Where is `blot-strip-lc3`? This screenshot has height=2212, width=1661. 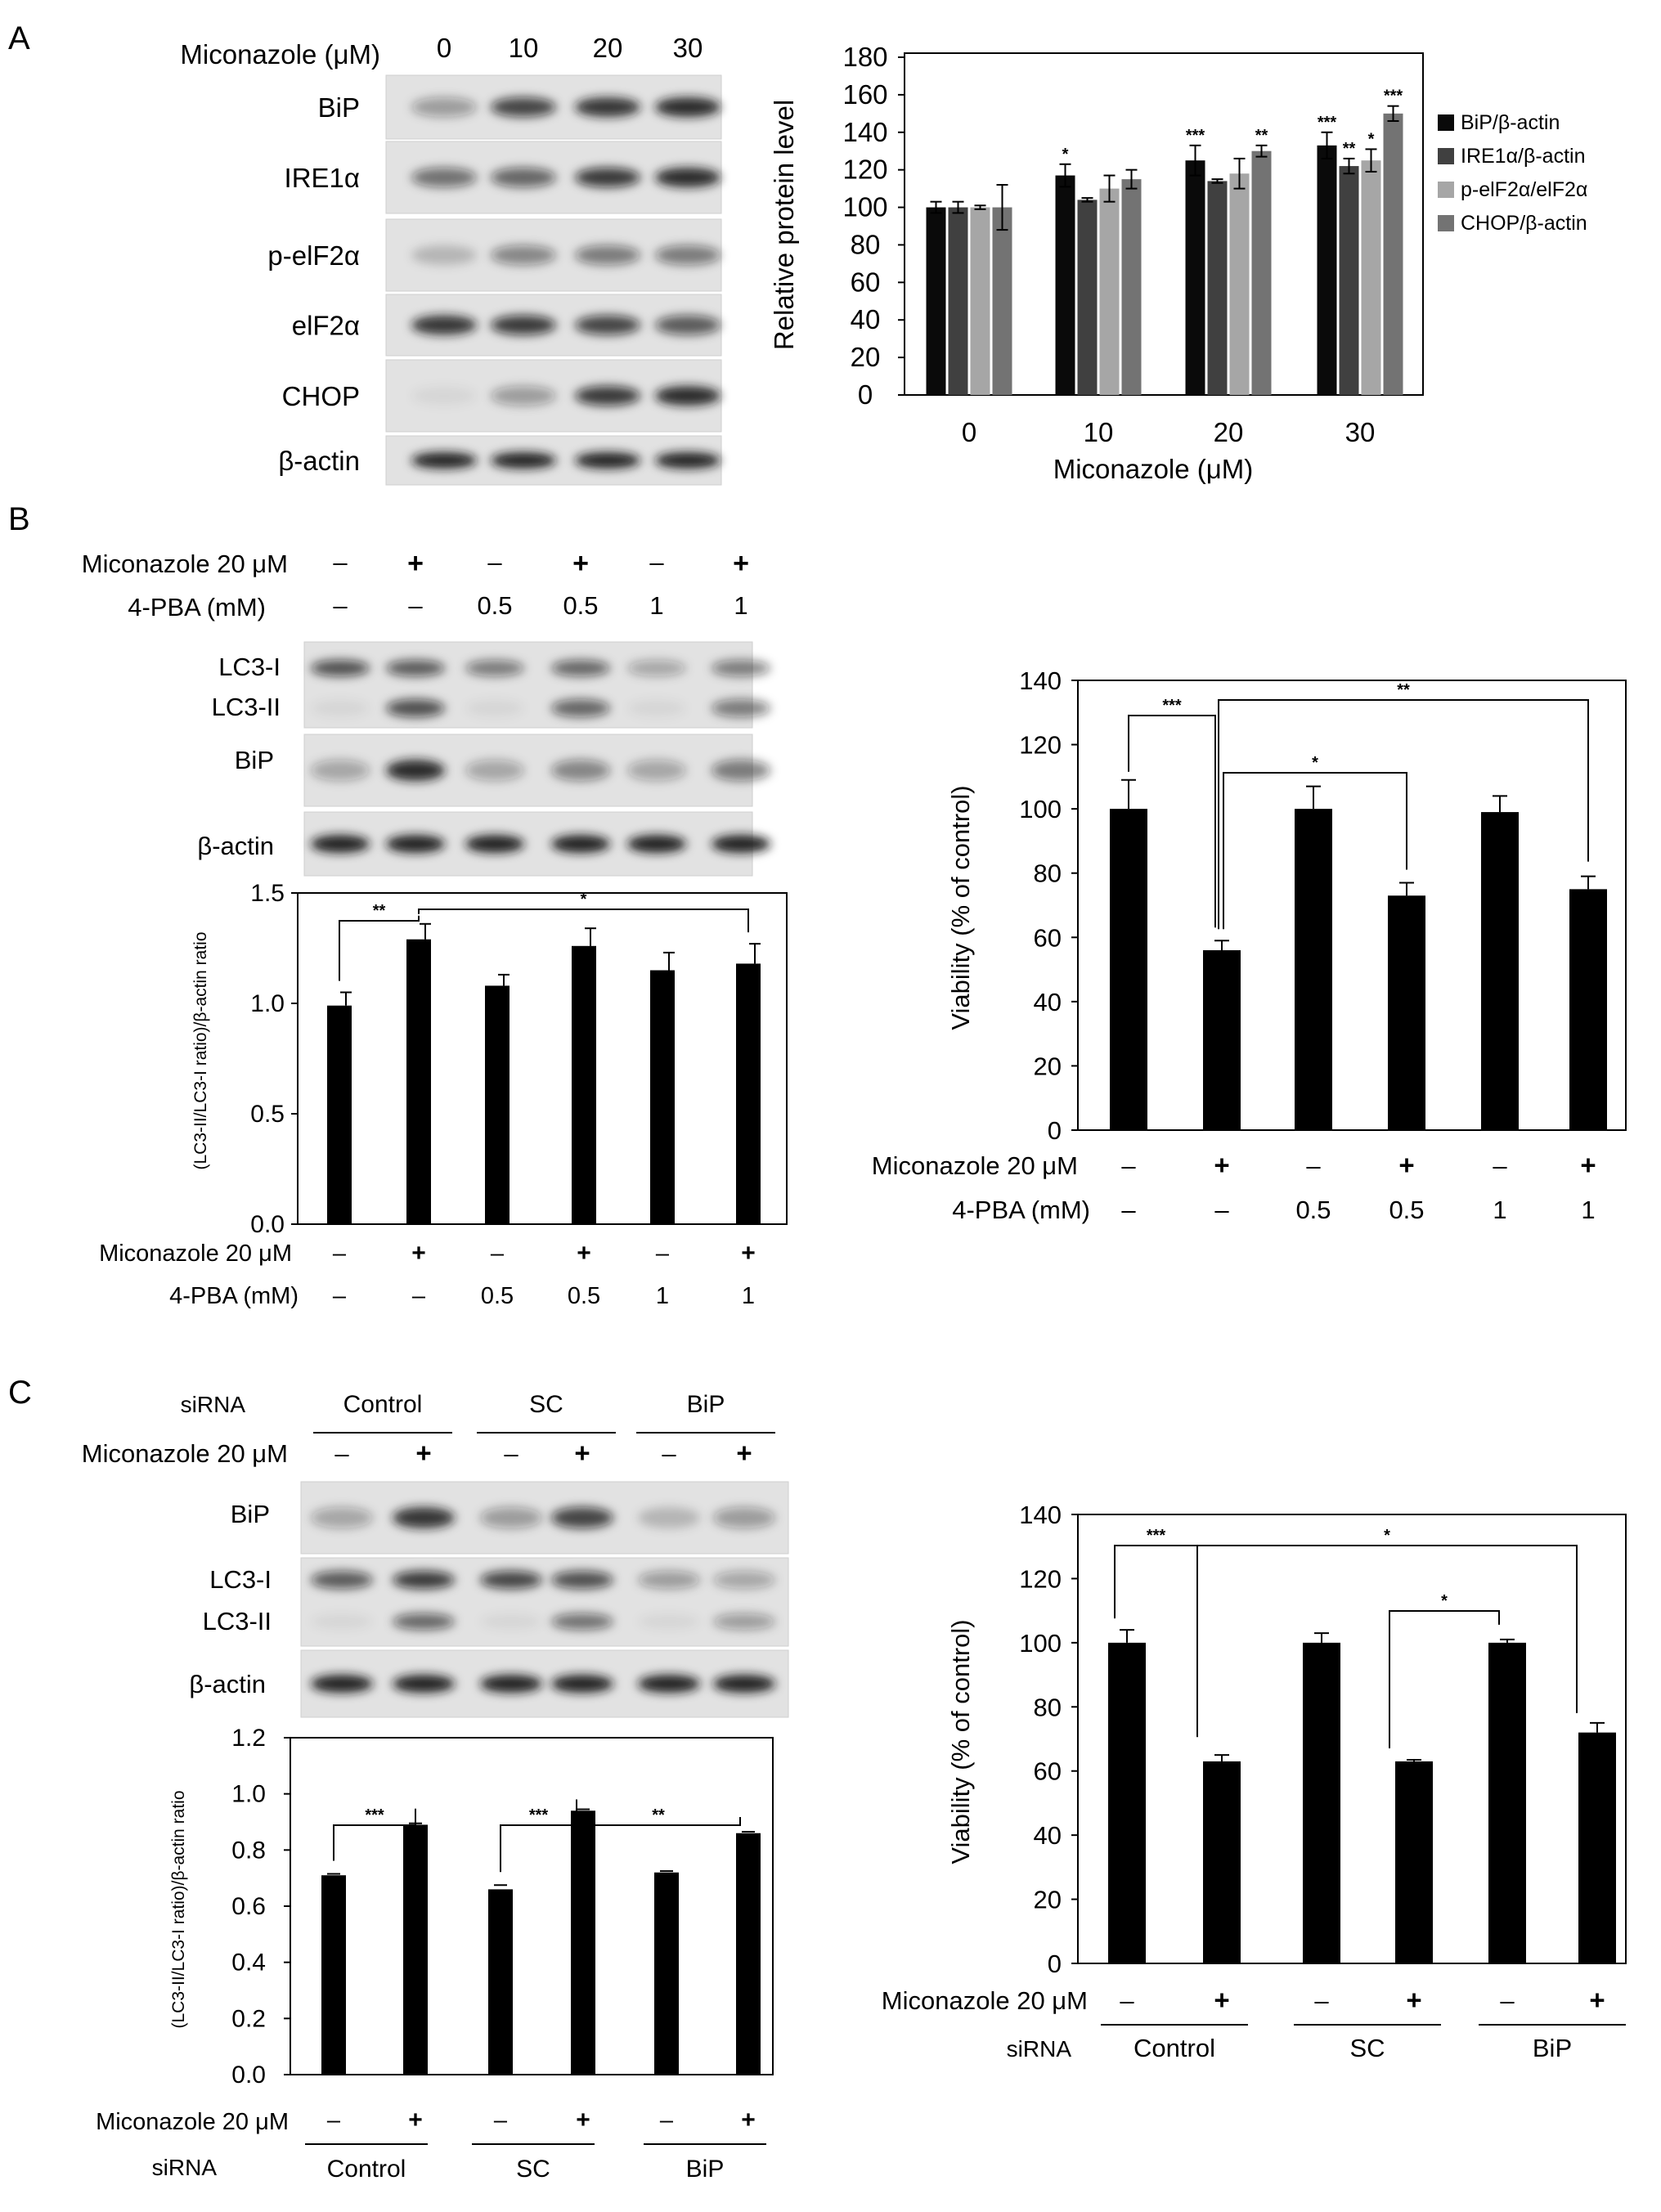 blot-strip-lc3 is located at coordinates (544, 1602).